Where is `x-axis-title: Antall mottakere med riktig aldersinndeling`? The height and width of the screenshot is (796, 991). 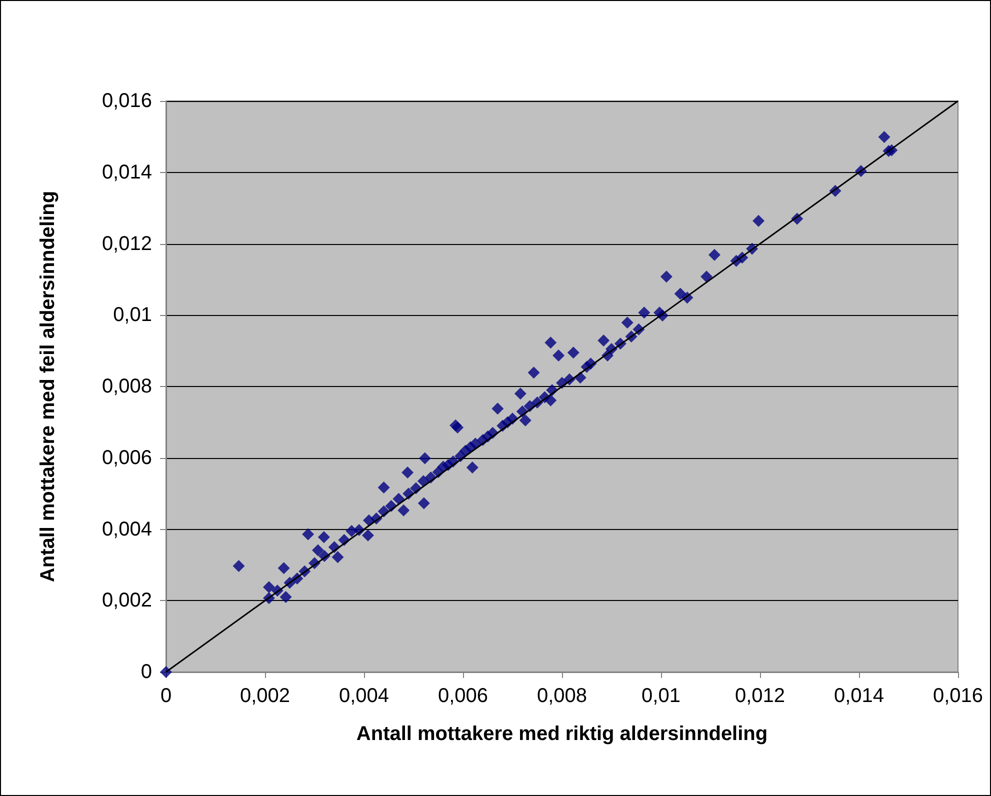
x-axis-title: Antall mottakere med riktig aldersinndeling is located at coordinates (562, 734).